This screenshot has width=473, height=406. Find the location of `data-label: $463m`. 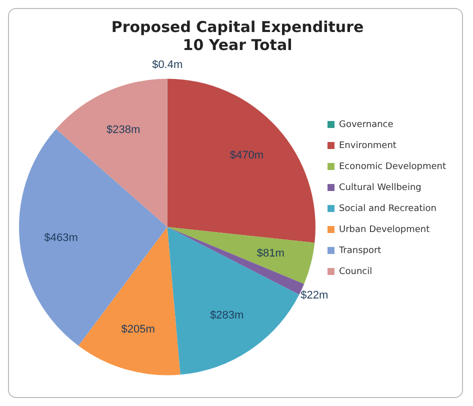

data-label: $463m is located at coordinates (61, 238).